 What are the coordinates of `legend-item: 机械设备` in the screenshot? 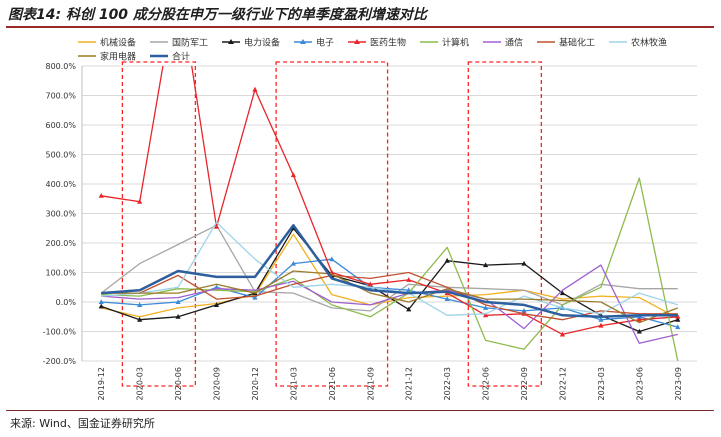 It's located at (107, 43).